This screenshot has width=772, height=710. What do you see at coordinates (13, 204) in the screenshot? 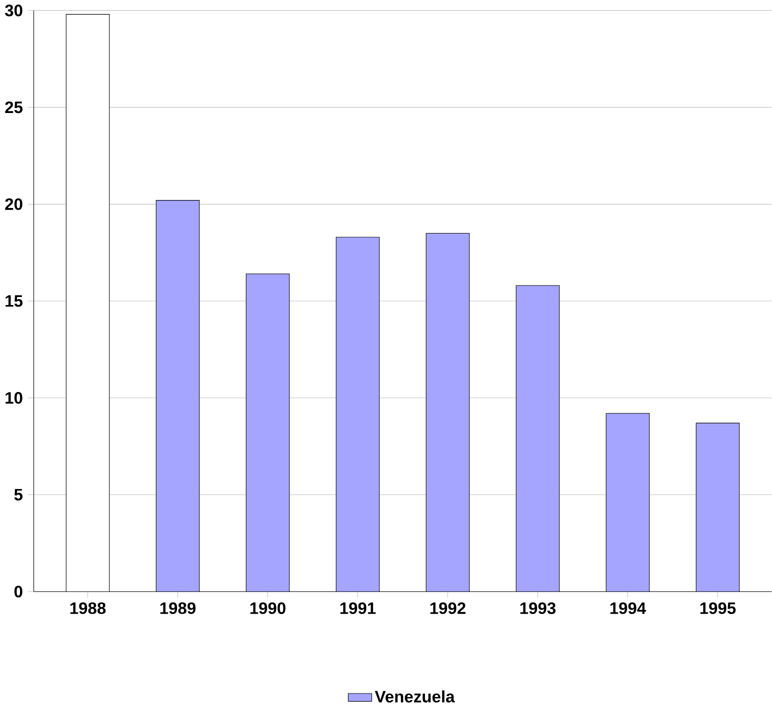
I see `y-tick-label: 20` at bounding box center [13, 204].